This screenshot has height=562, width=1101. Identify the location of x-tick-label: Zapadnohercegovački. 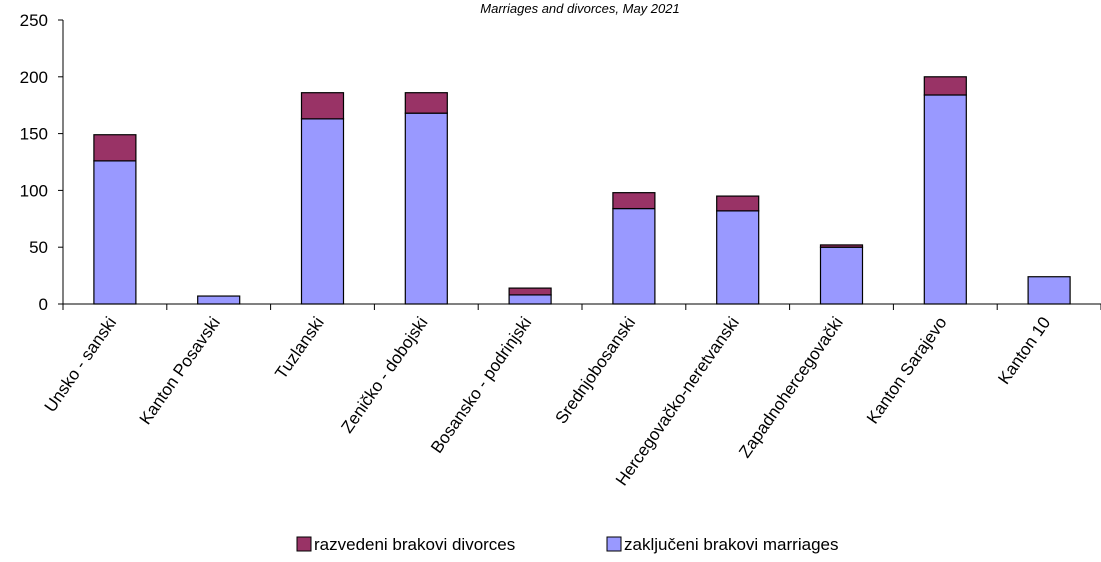
(791, 387).